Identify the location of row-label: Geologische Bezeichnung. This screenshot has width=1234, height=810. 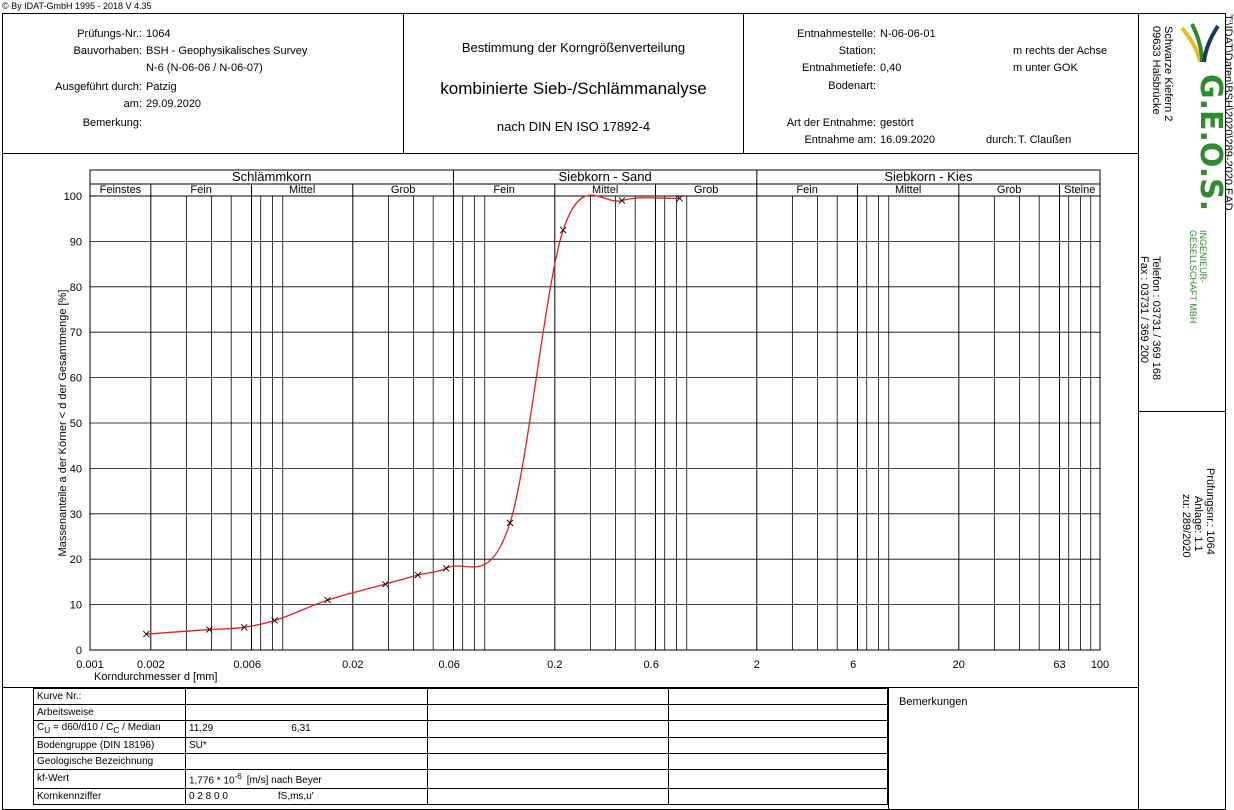
(109, 761).